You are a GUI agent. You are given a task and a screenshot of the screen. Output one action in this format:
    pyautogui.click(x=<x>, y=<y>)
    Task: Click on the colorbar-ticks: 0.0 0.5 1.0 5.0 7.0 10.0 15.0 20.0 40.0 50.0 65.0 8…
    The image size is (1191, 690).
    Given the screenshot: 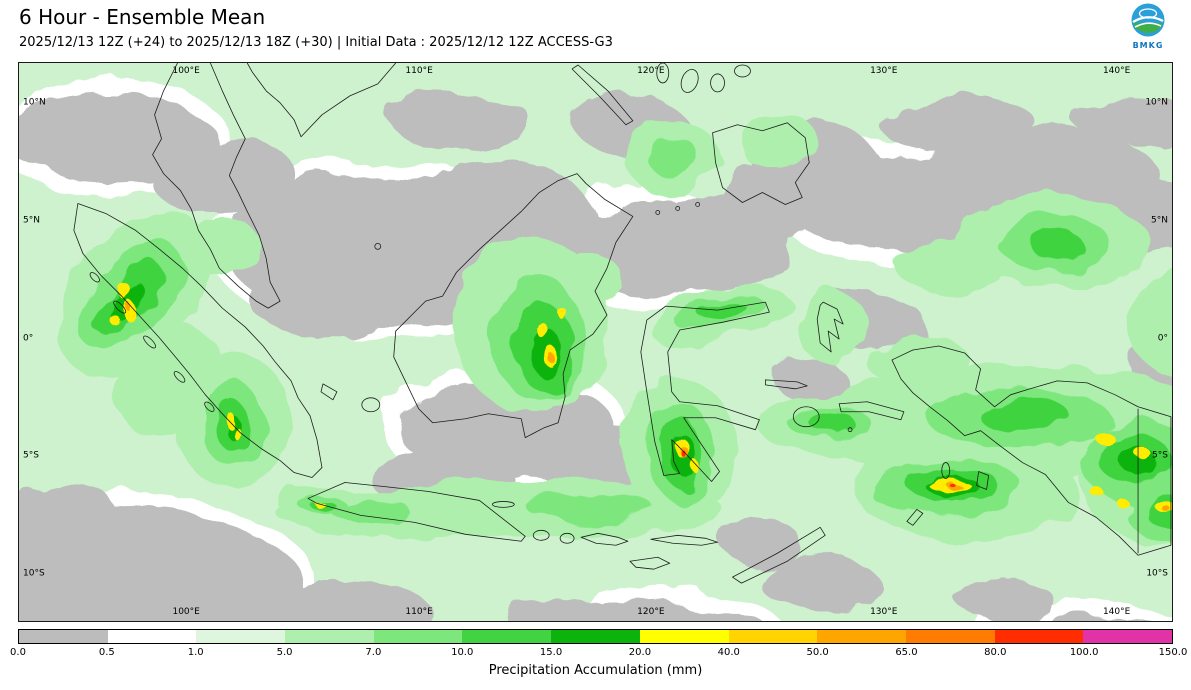 What is the action you would take?
    pyautogui.click(x=598, y=653)
    